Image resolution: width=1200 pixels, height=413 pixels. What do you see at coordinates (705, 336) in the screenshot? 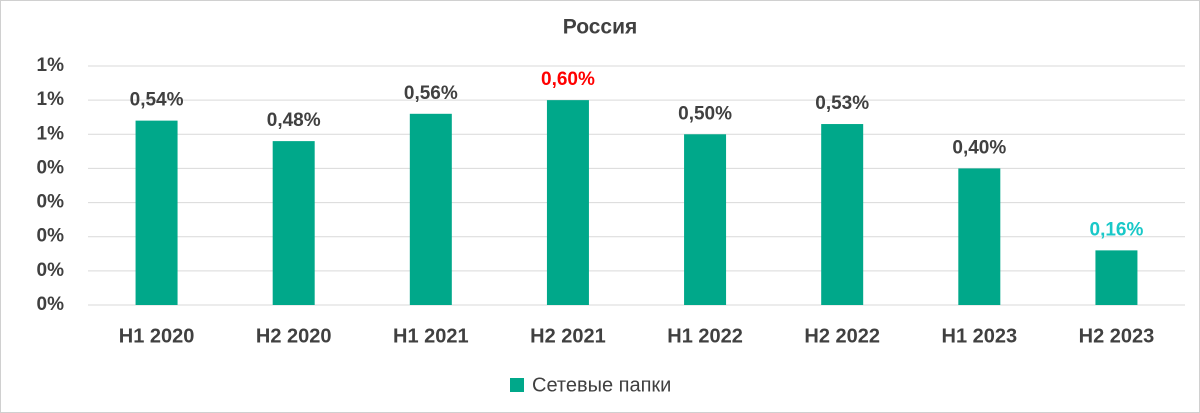
I see `x-tick-label: H1 2022` at bounding box center [705, 336].